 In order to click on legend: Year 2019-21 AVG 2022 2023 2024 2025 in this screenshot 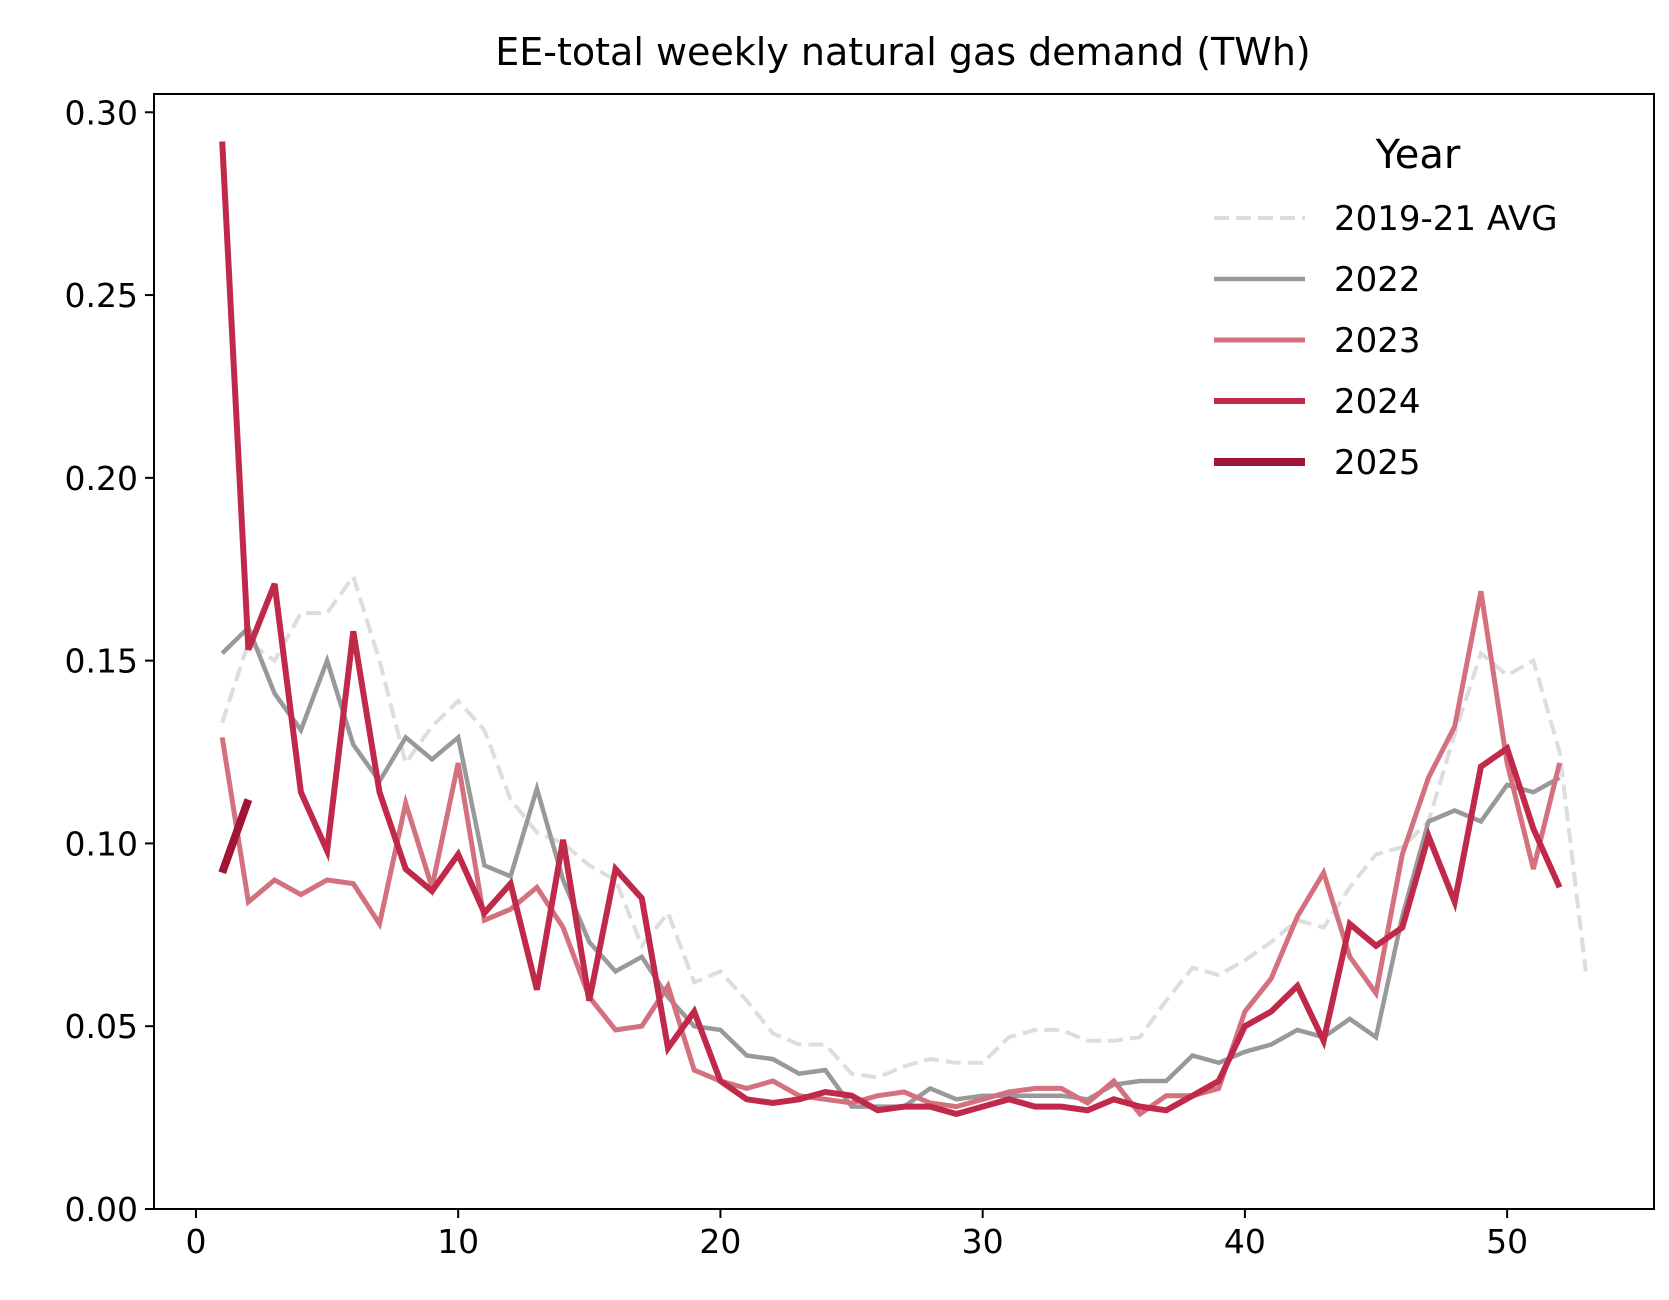, I will do `click(1386, 307)`.